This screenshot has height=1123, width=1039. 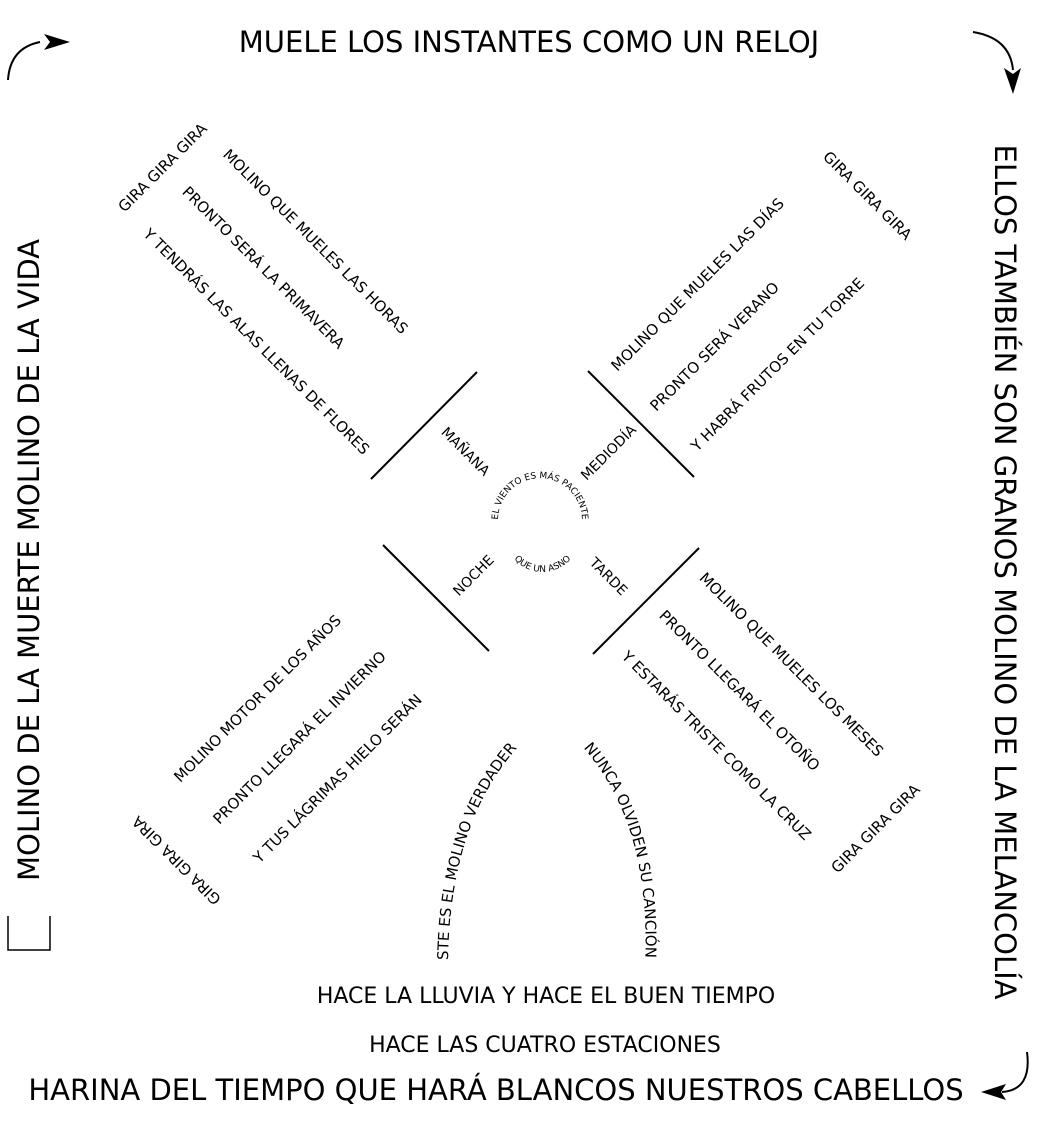 I want to click on center-arc-lower: QUE UN ASNO, so click(x=542, y=564).